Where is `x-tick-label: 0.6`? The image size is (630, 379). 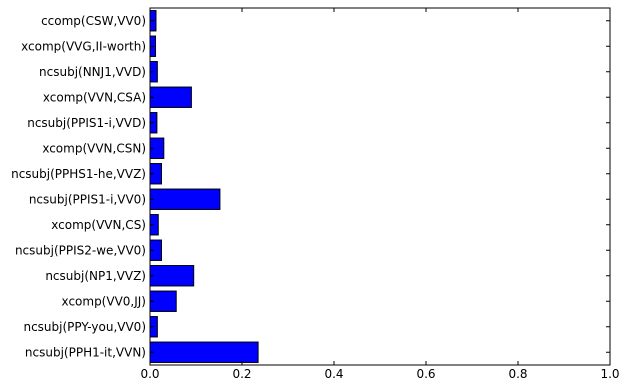 x-tick-label: 0.6 is located at coordinates (425, 373).